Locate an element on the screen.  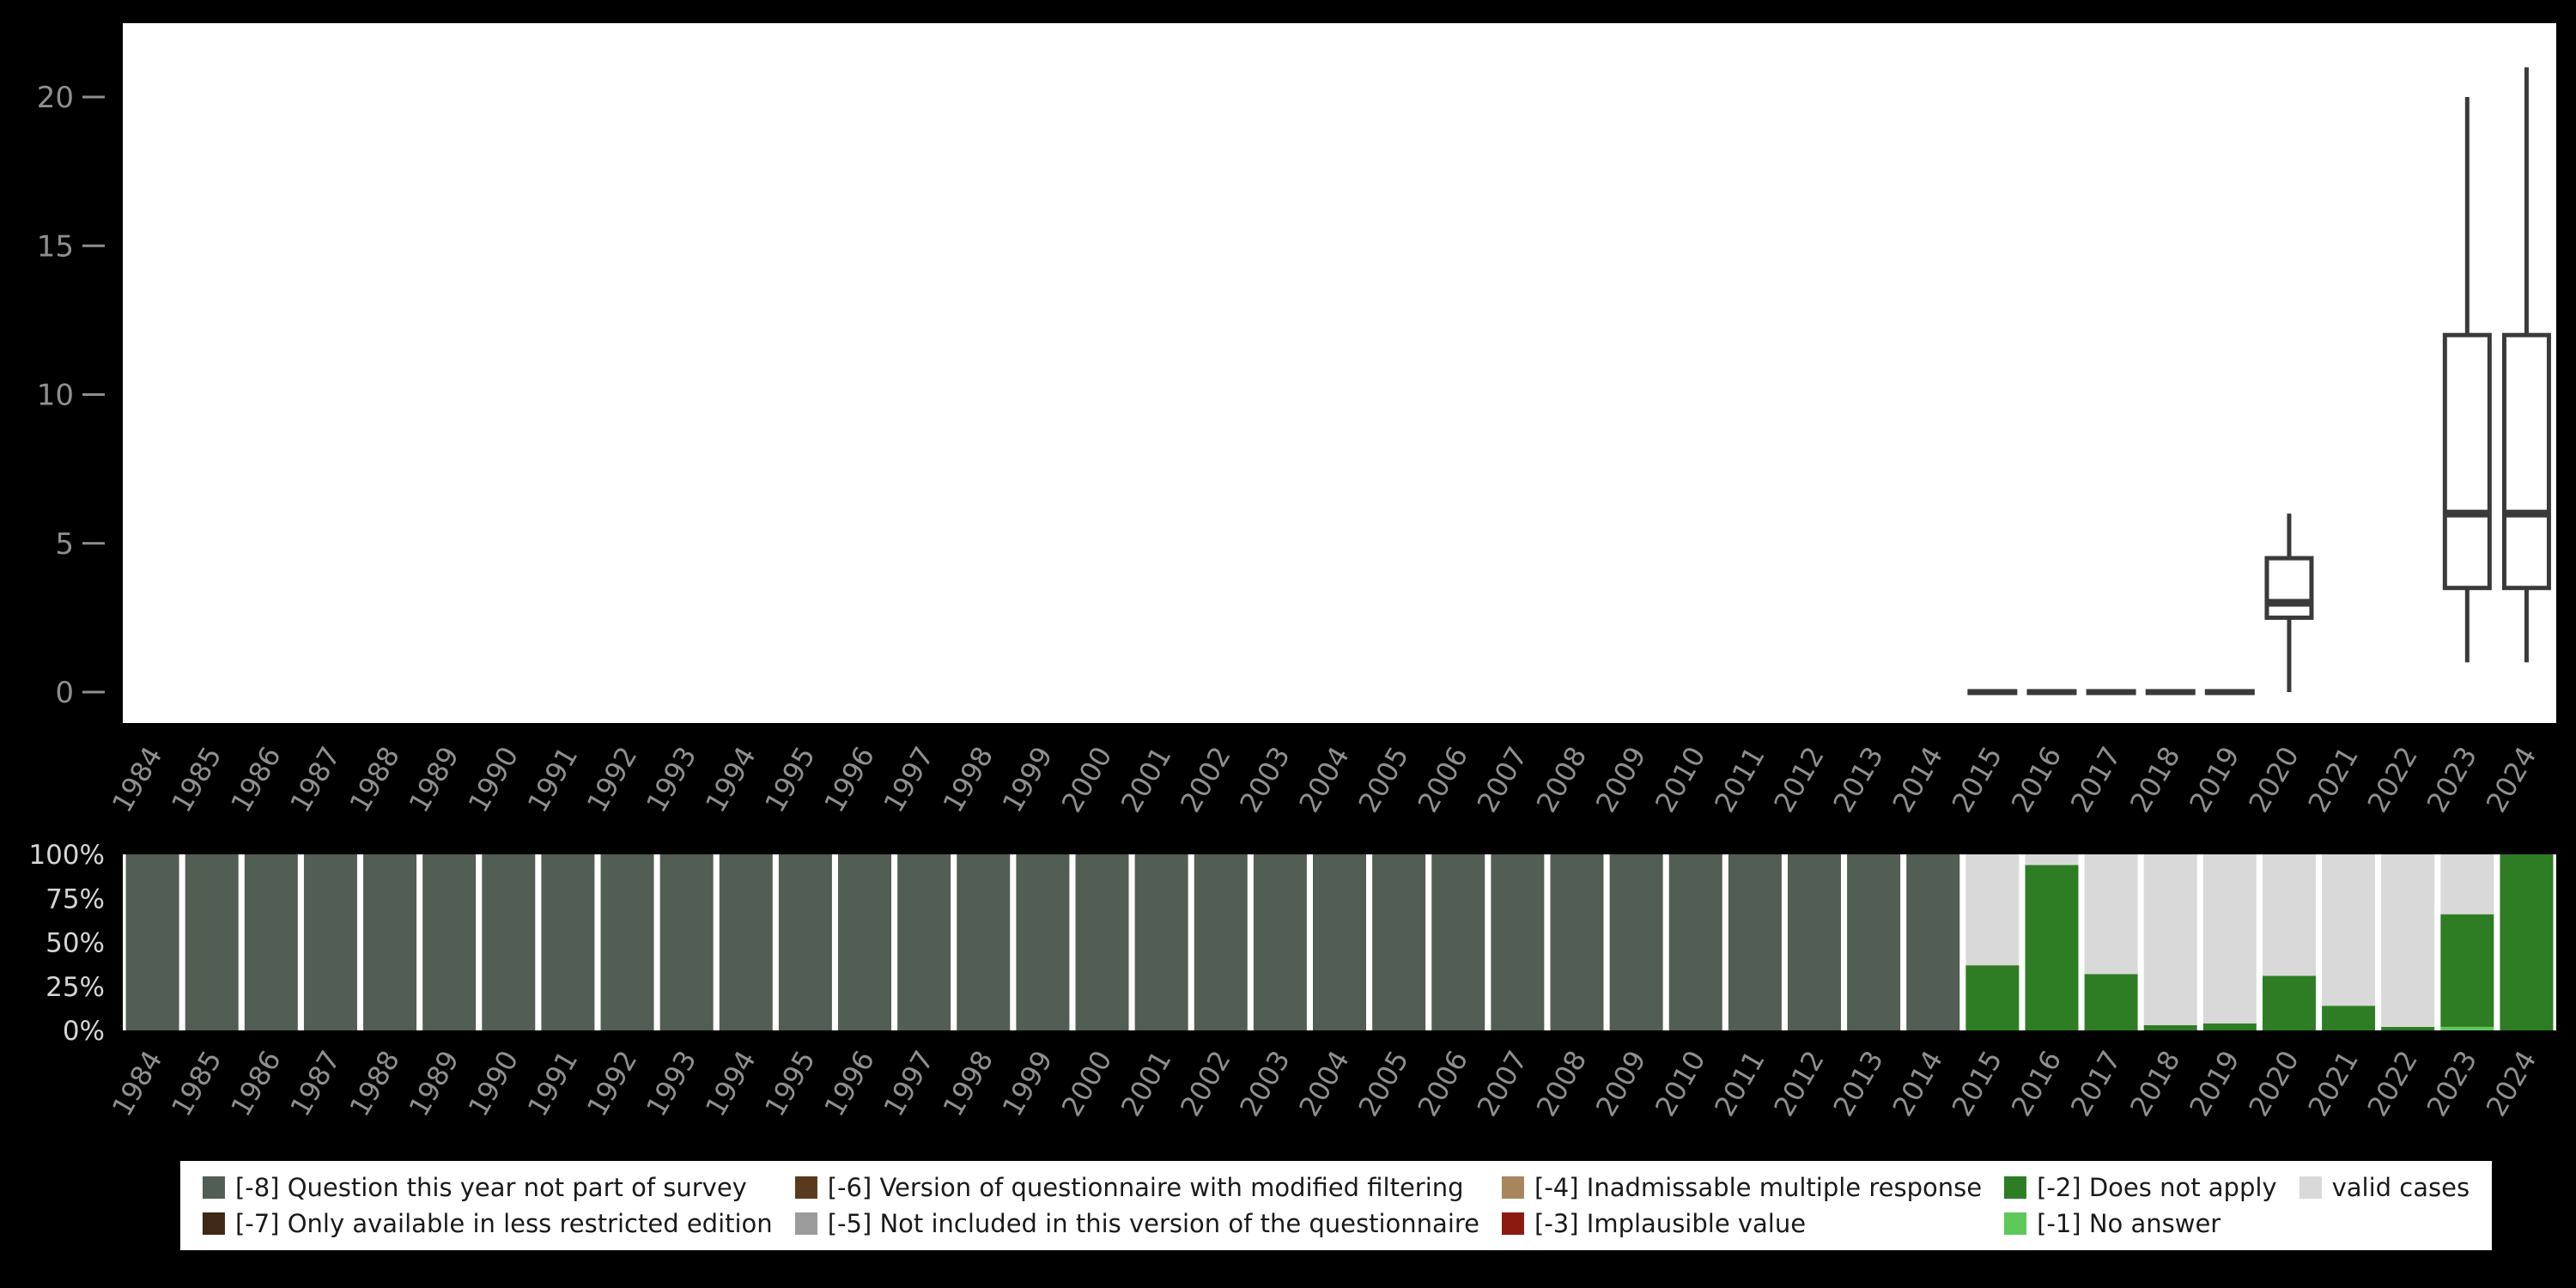
bar-segment-2004--8 is located at coordinates (1339, 942).